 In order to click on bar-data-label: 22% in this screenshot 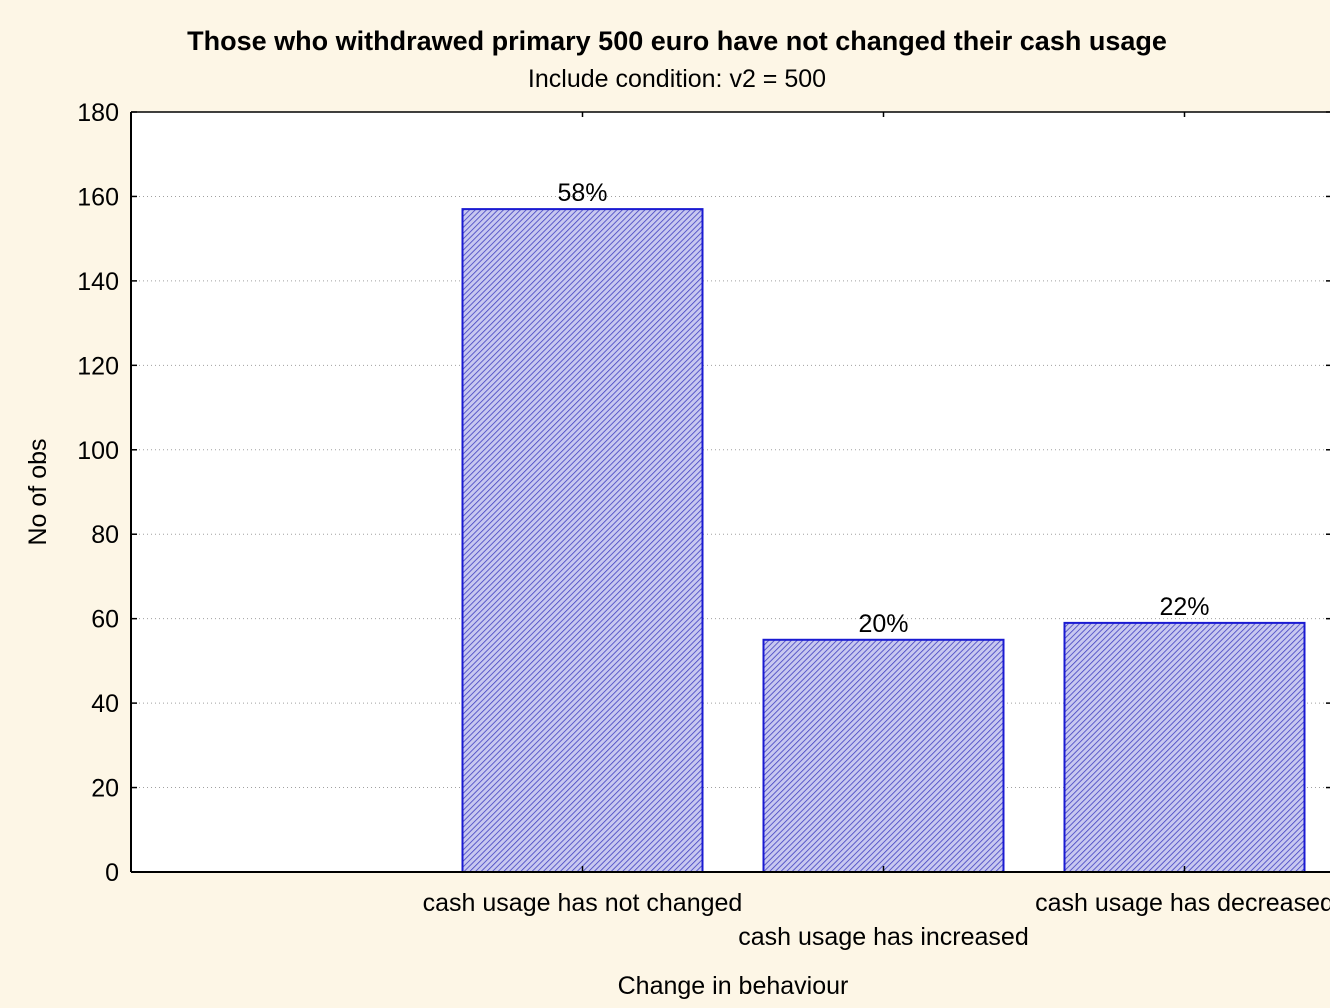, I will do `click(1184, 607)`.